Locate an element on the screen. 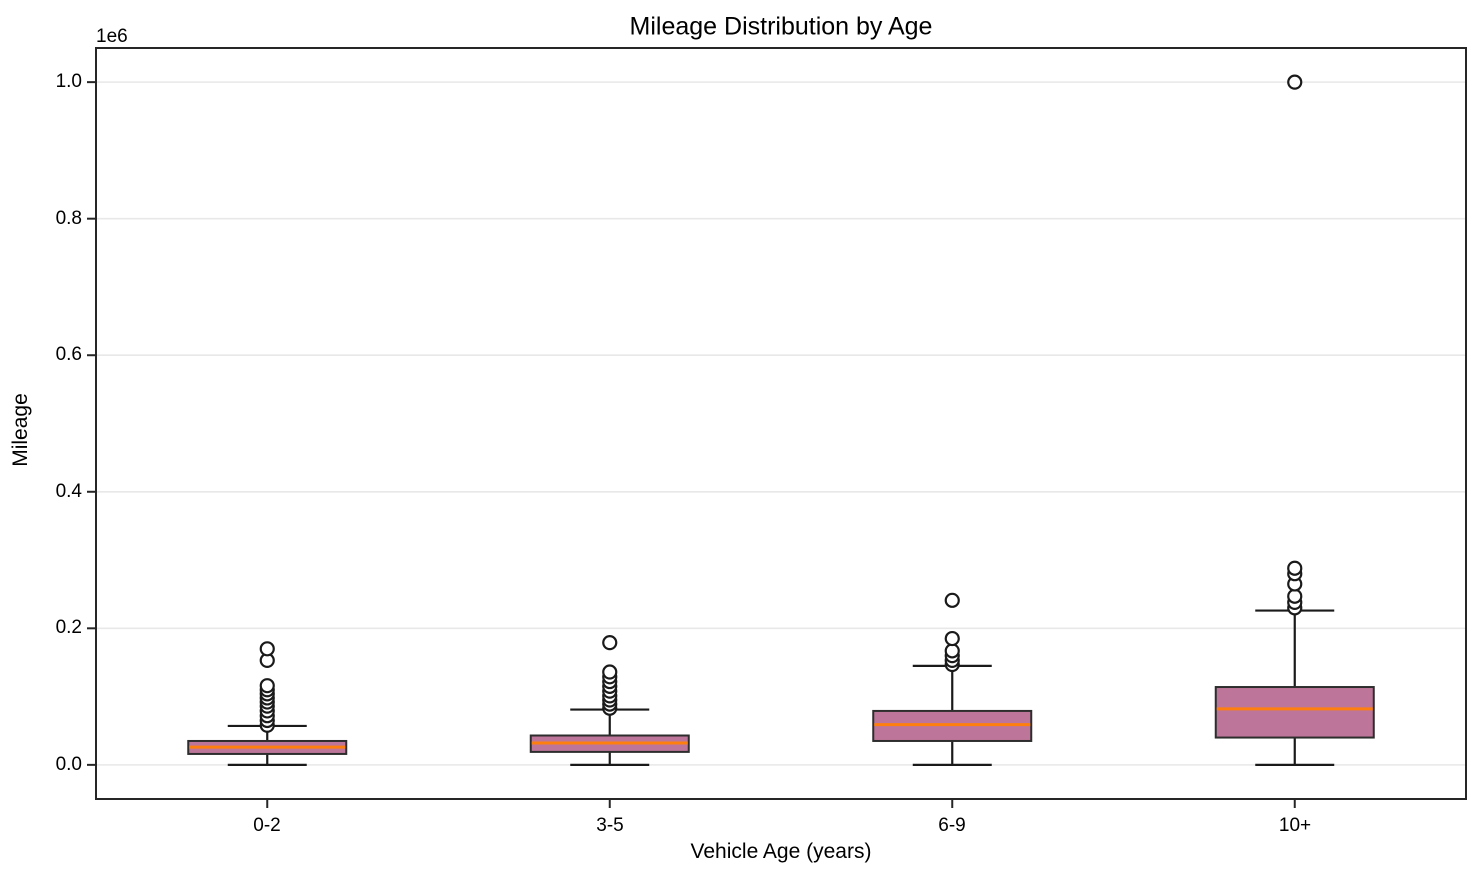 The height and width of the screenshot is (881, 1480). y-axis-label: Mileage is located at coordinates (20, 430).